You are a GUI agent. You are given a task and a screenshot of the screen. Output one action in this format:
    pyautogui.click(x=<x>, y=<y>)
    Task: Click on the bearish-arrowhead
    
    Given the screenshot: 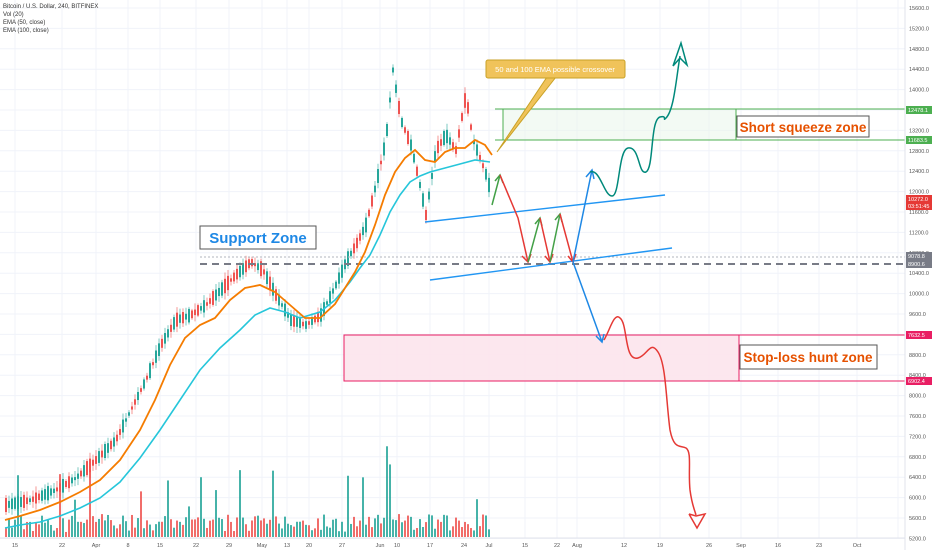 What is the action you would take?
    pyautogui.click(x=697, y=521)
    